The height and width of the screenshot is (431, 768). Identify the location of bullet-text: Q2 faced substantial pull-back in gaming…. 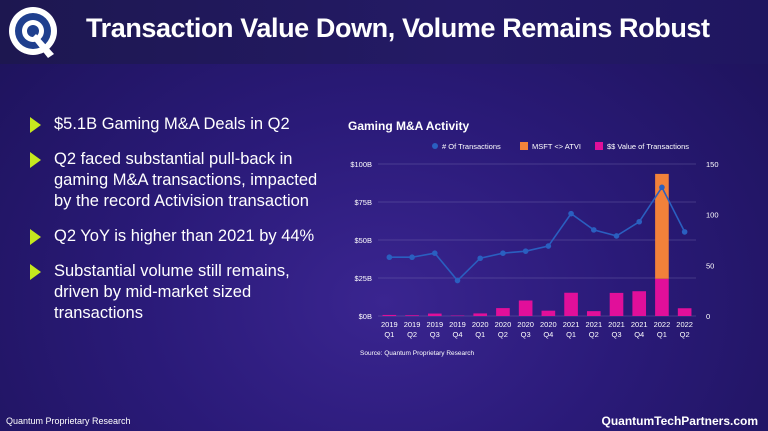
(186, 180).